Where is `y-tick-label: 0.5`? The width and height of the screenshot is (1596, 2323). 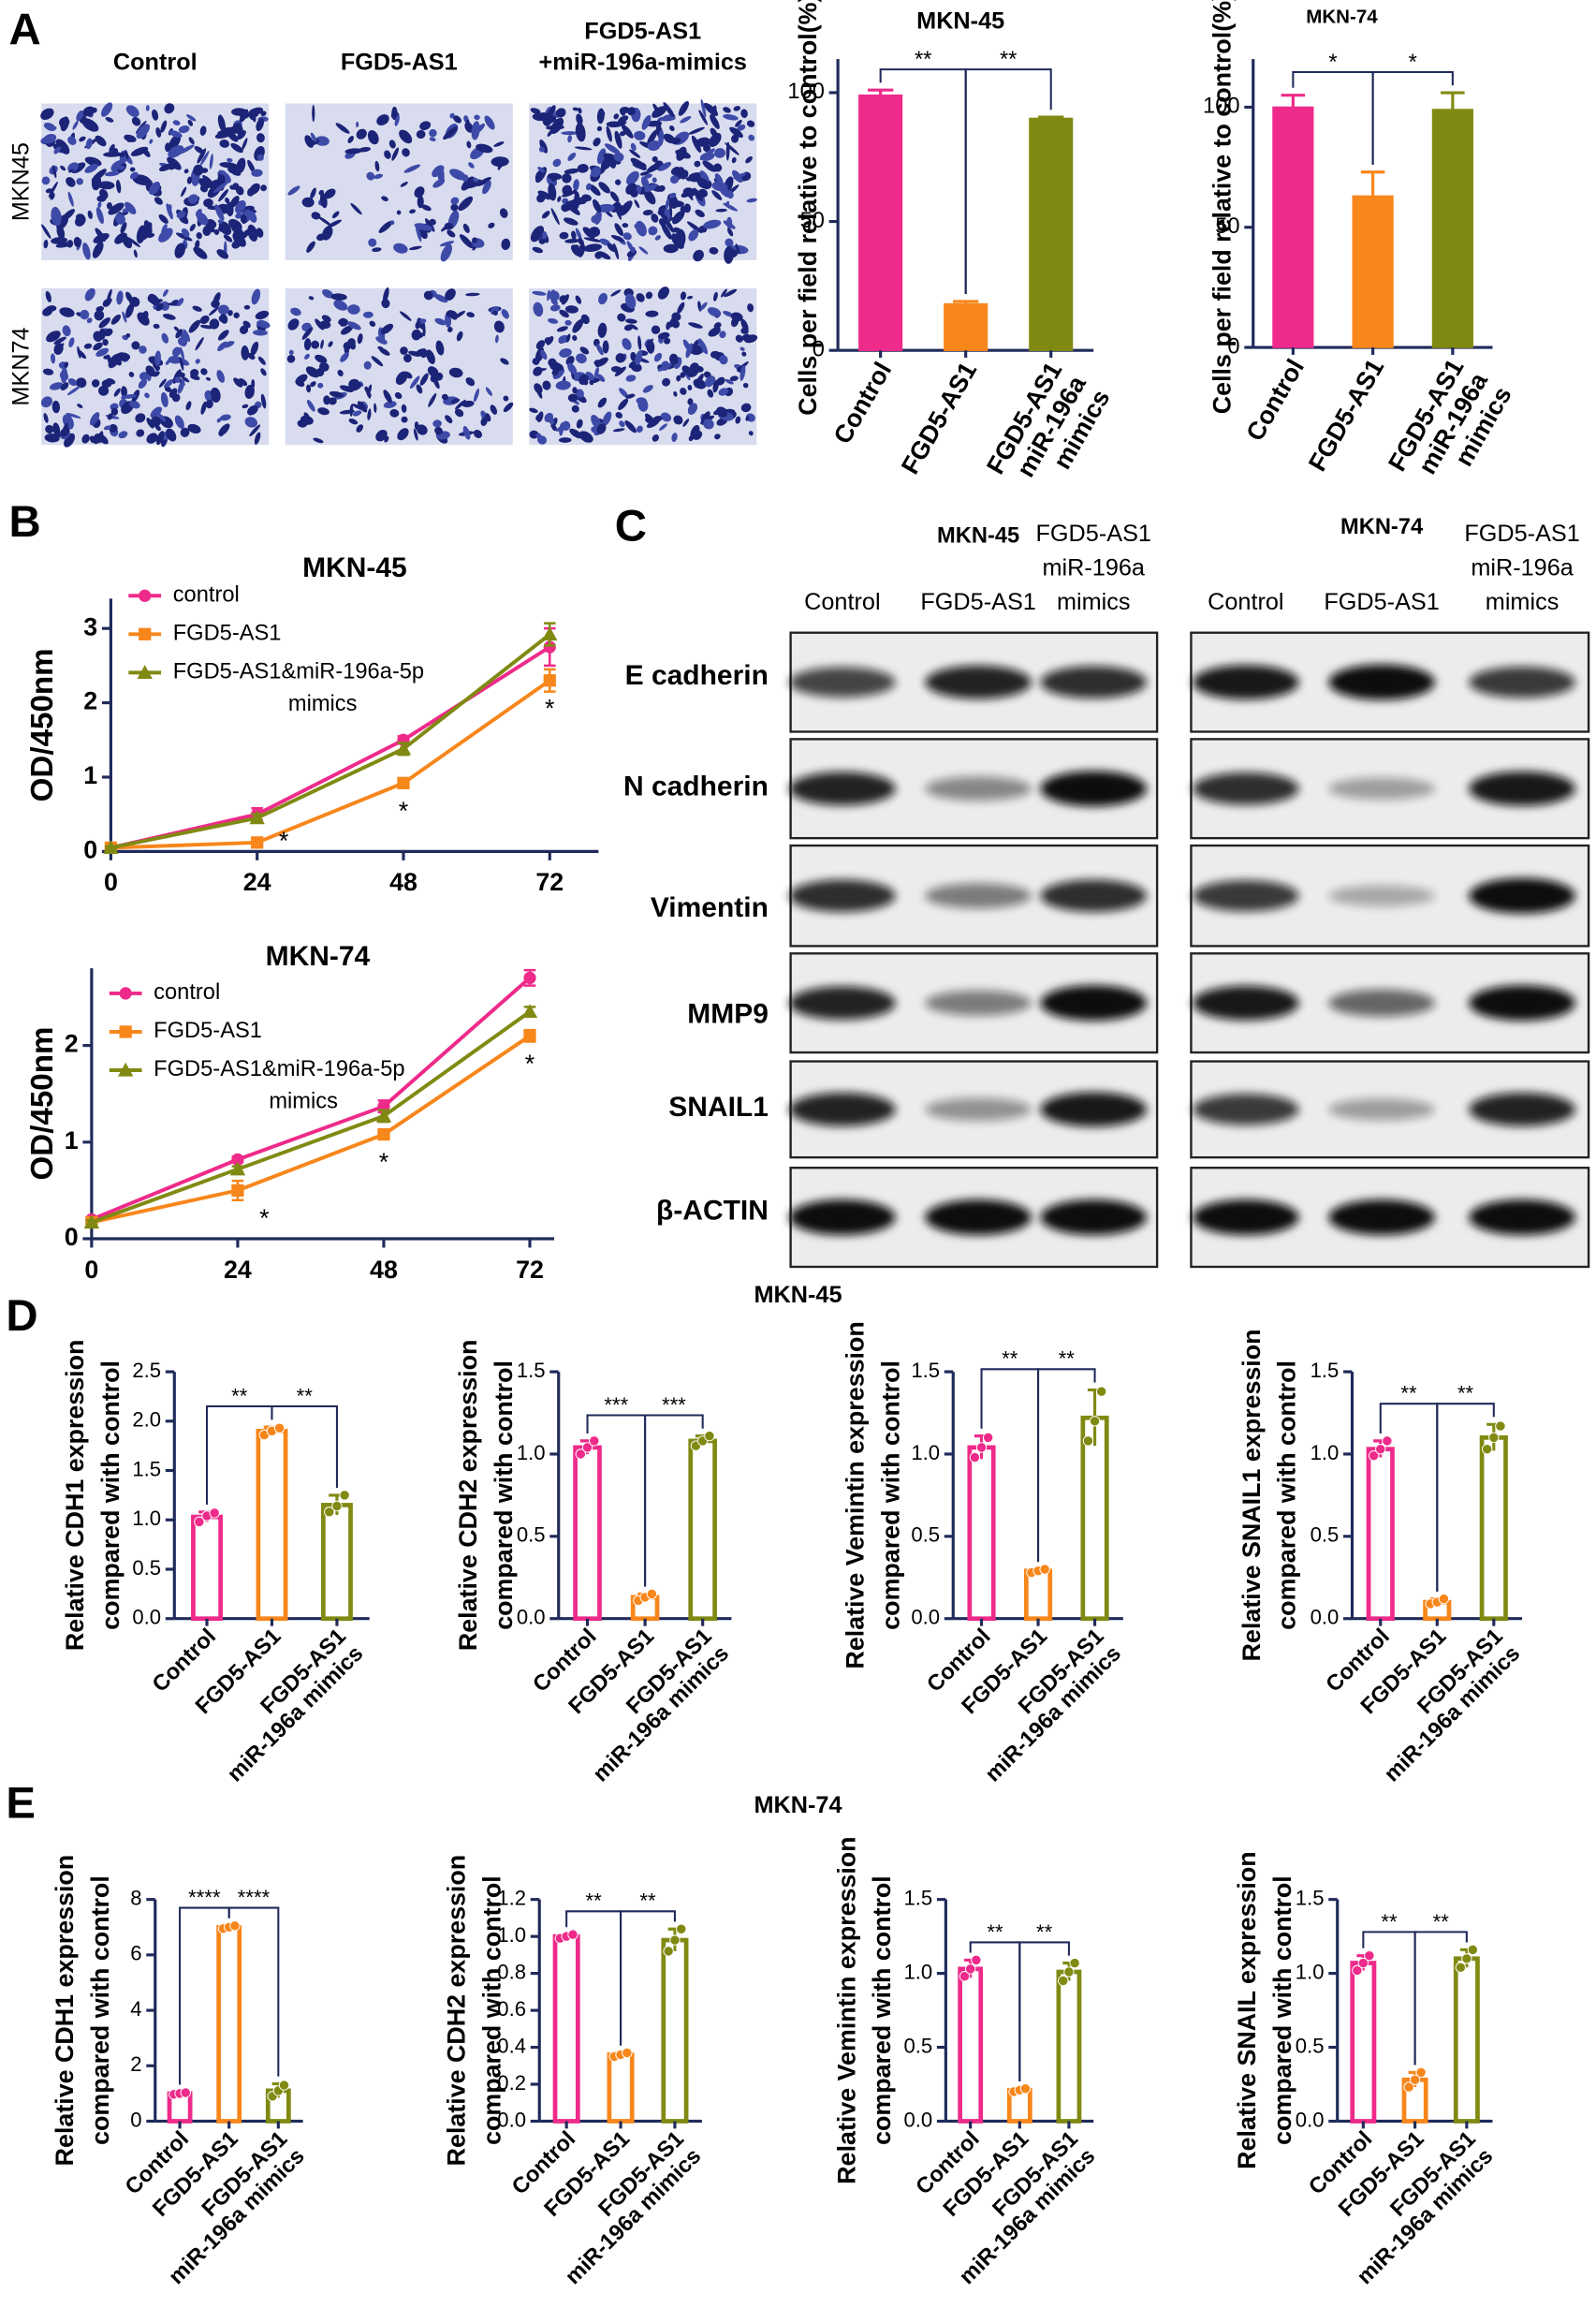
y-tick-label: 0.5 is located at coordinates (917, 2045).